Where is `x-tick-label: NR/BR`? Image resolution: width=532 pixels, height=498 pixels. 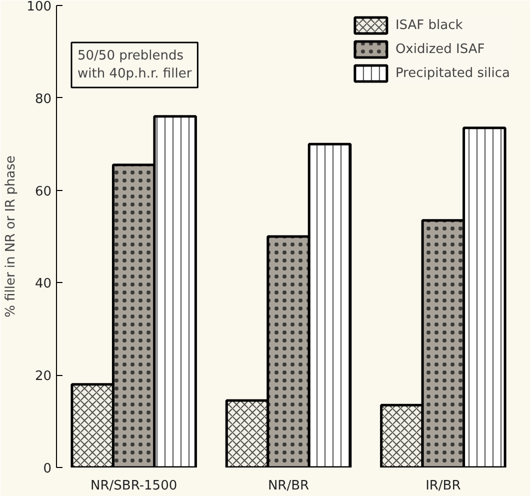
x-tick-label: NR/BR is located at coordinates (289, 486).